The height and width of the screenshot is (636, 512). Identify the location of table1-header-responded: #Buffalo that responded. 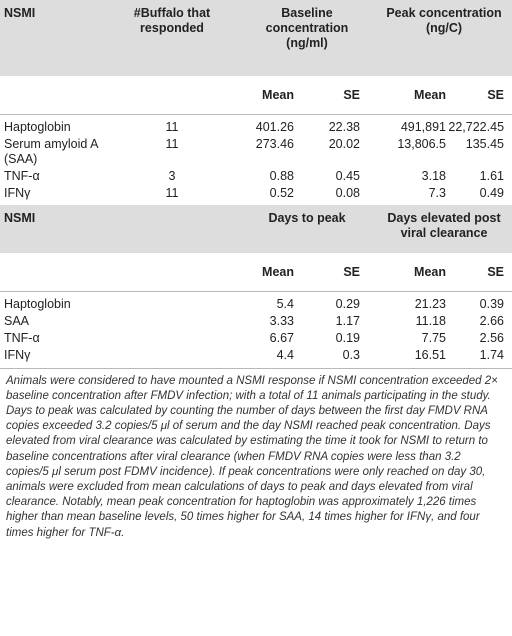
(172, 38).